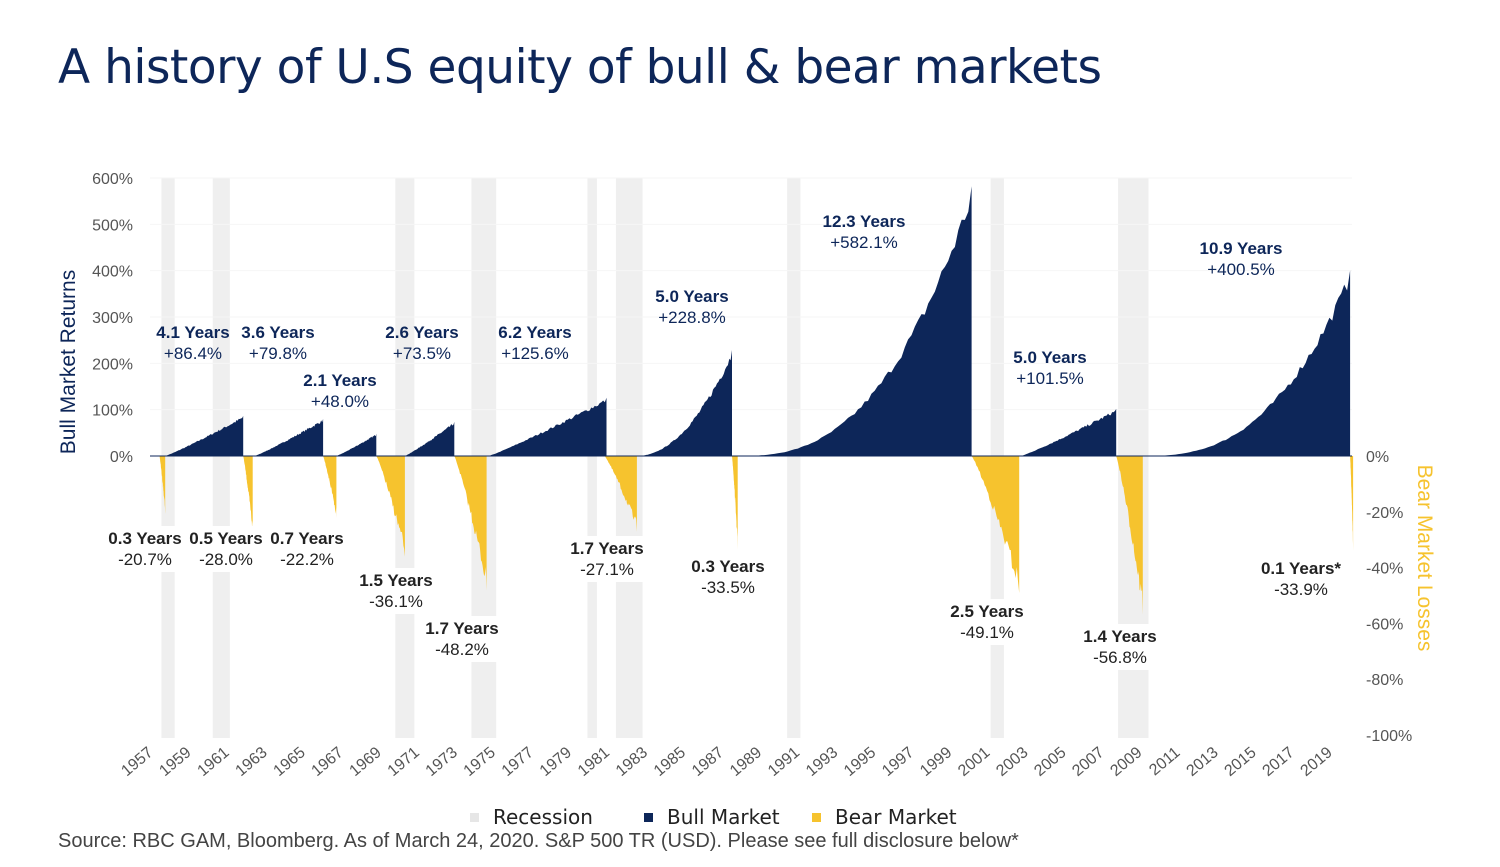  I want to click on bull-return-label: +48.0%, so click(340, 401).